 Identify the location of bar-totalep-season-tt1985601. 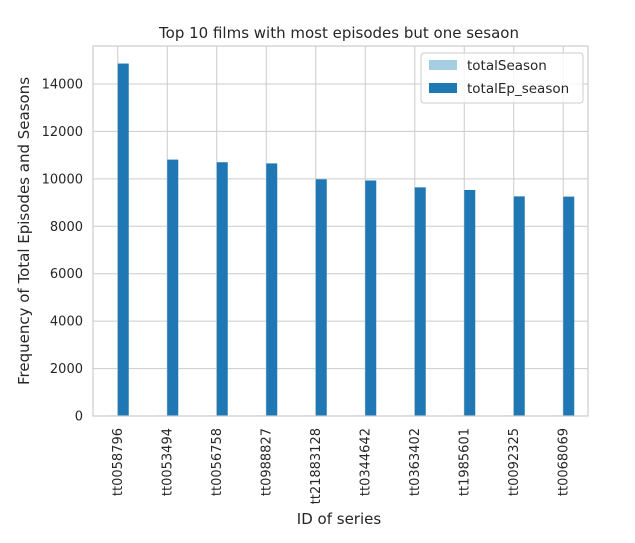
(470, 302).